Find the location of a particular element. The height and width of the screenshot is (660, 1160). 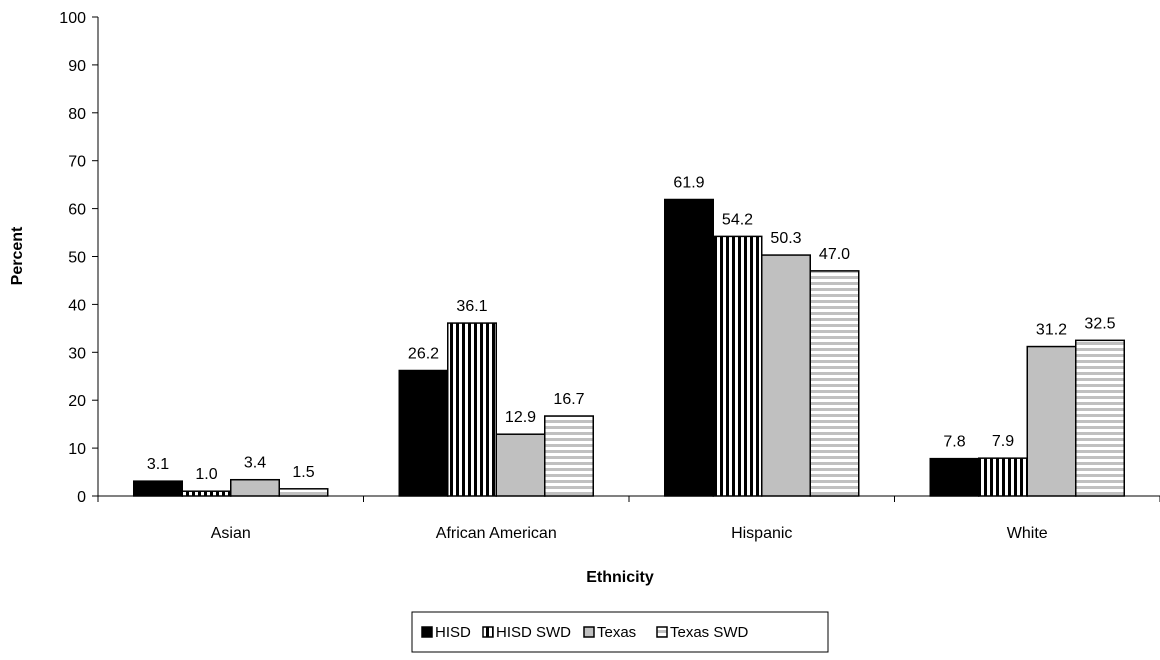

data-label: 31.2 is located at coordinates (1051, 330).